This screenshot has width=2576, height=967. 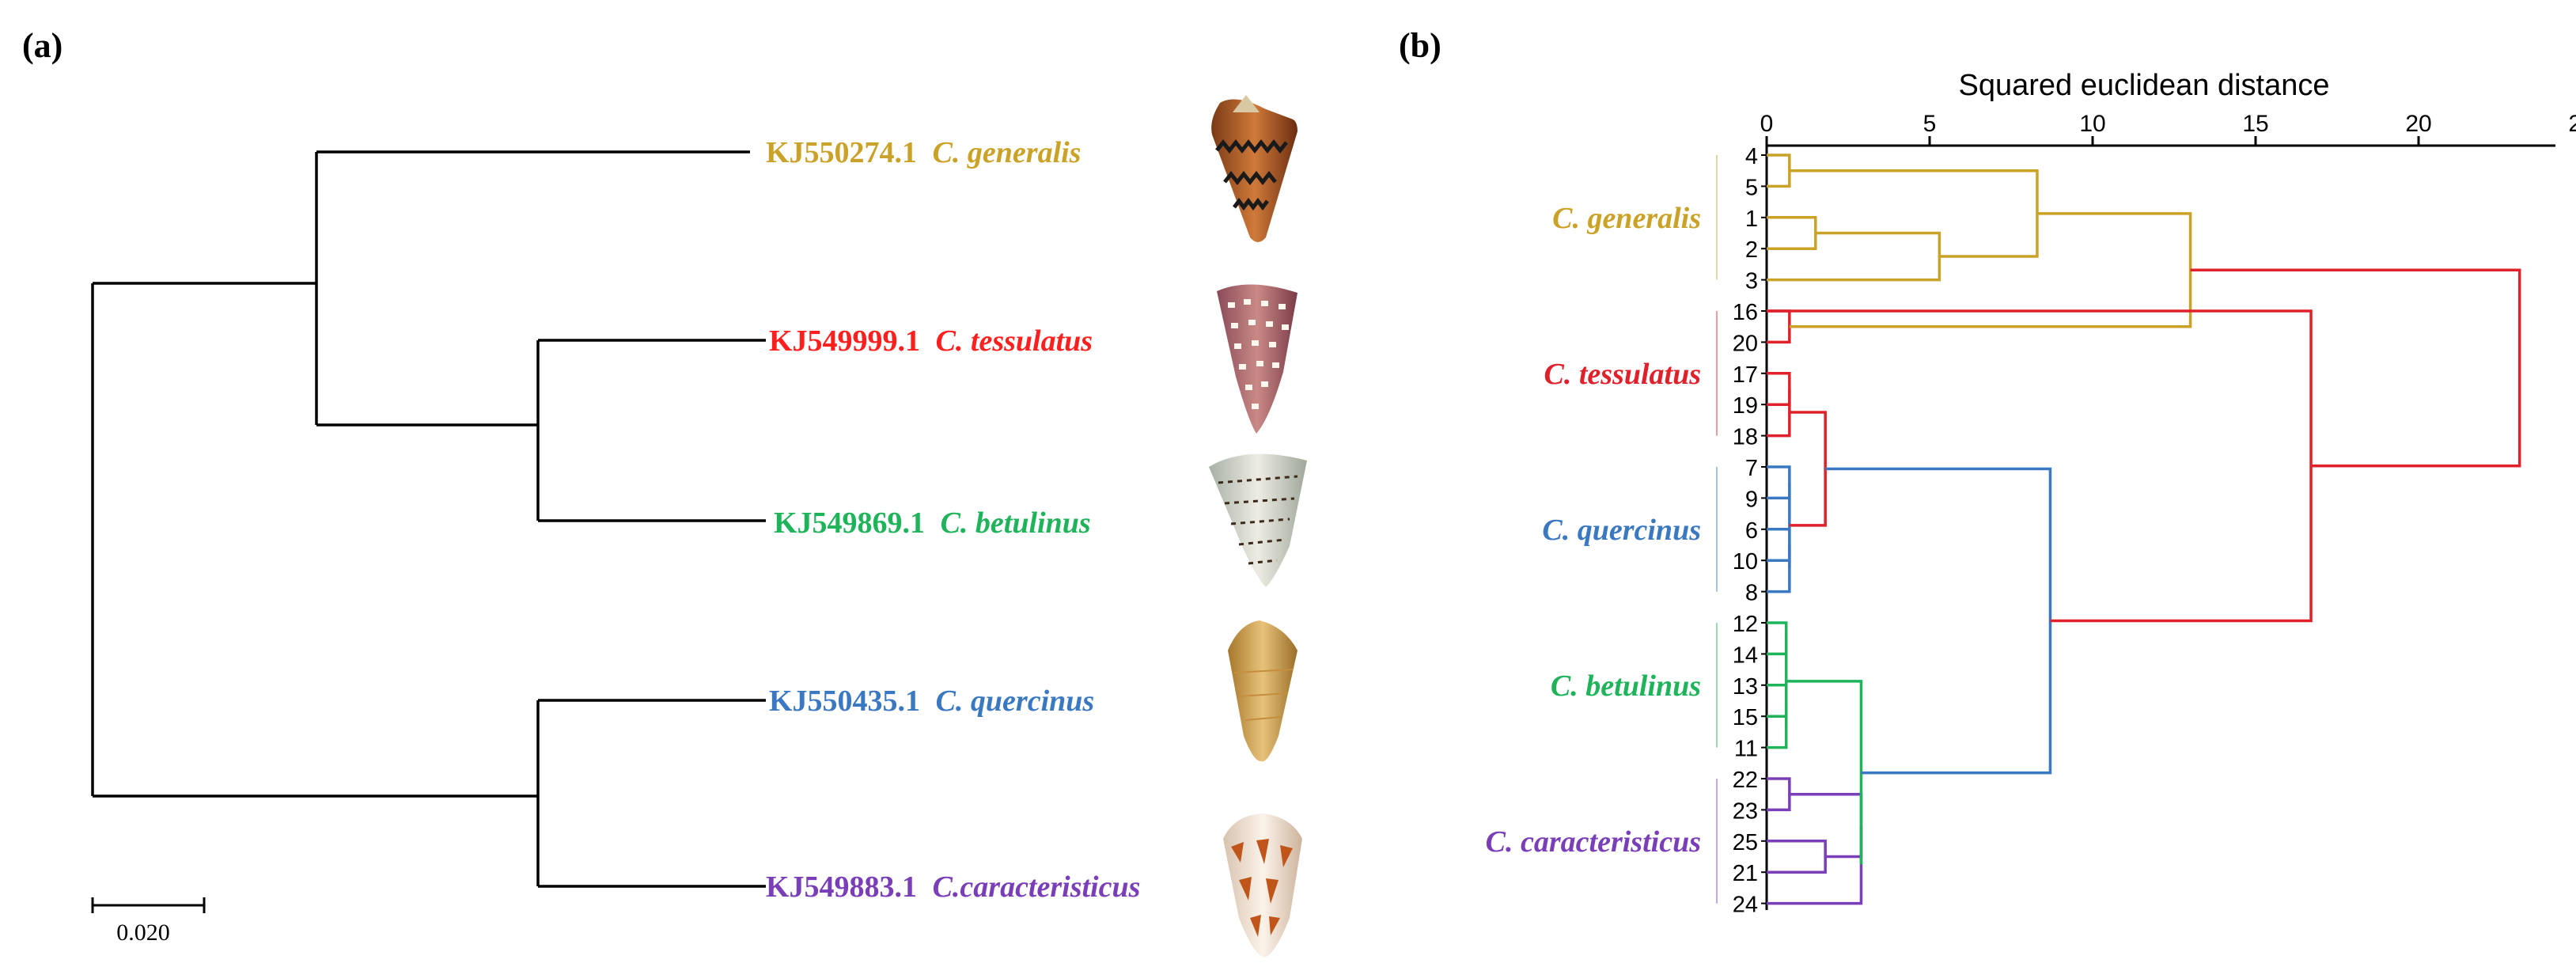 What do you see at coordinates (1751, 281) in the screenshot?
I see `leaf-label: 3` at bounding box center [1751, 281].